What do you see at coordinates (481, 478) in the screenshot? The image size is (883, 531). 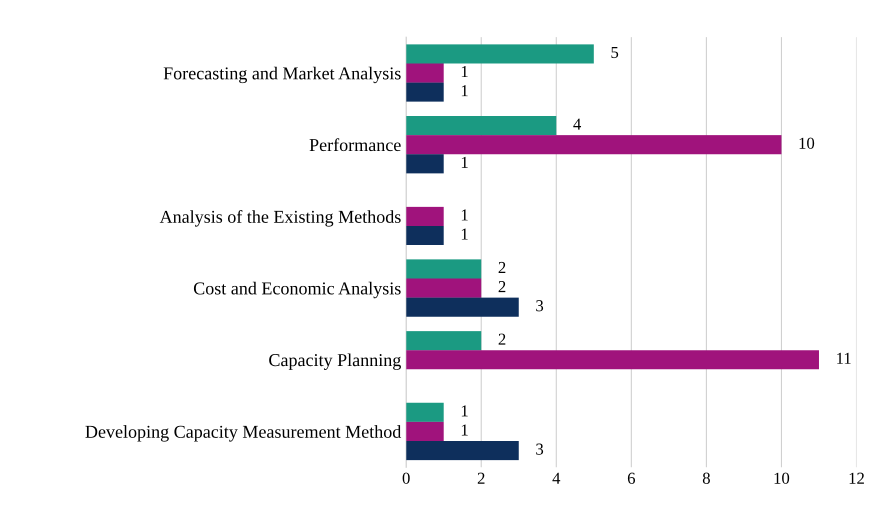 I see `x-tick-label: 2` at bounding box center [481, 478].